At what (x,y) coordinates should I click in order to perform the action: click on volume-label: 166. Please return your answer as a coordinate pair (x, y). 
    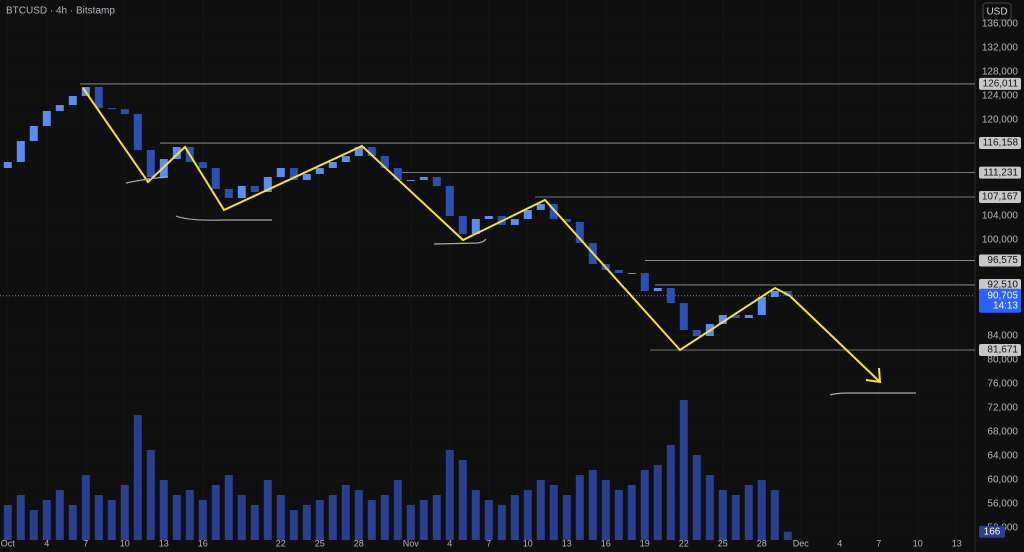
    Looking at the image, I should click on (992, 531).